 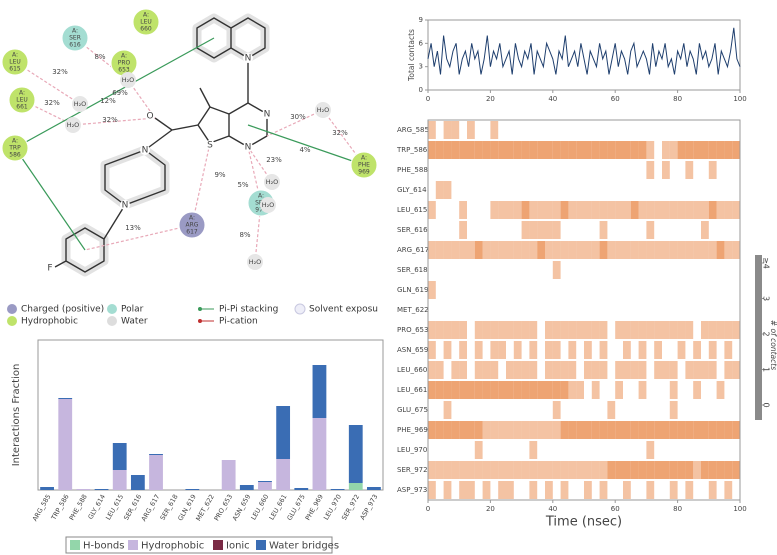 What do you see at coordinates (739, 509) in the screenshot?
I see `x-tick-label: 100` at bounding box center [739, 509].